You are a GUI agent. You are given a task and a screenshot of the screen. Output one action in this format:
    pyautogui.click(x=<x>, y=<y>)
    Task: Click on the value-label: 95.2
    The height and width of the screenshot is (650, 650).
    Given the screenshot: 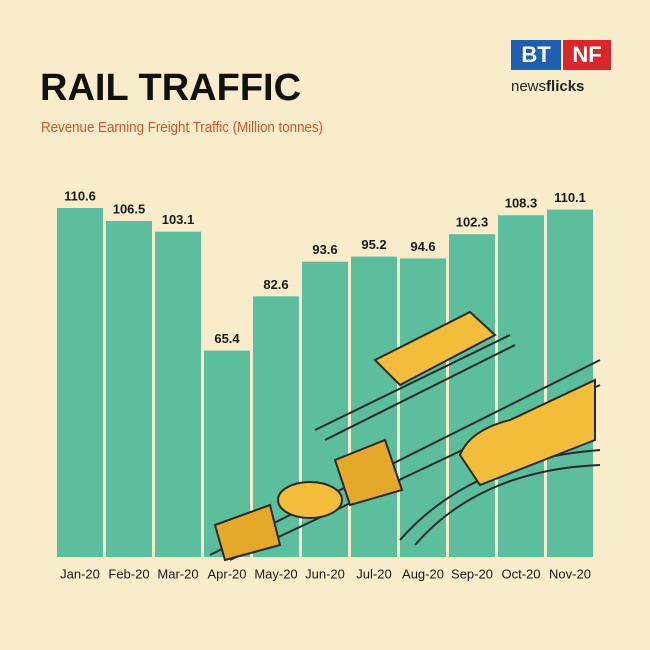 What is the action you would take?
    pyautogui.click(x=373, y=244)
    